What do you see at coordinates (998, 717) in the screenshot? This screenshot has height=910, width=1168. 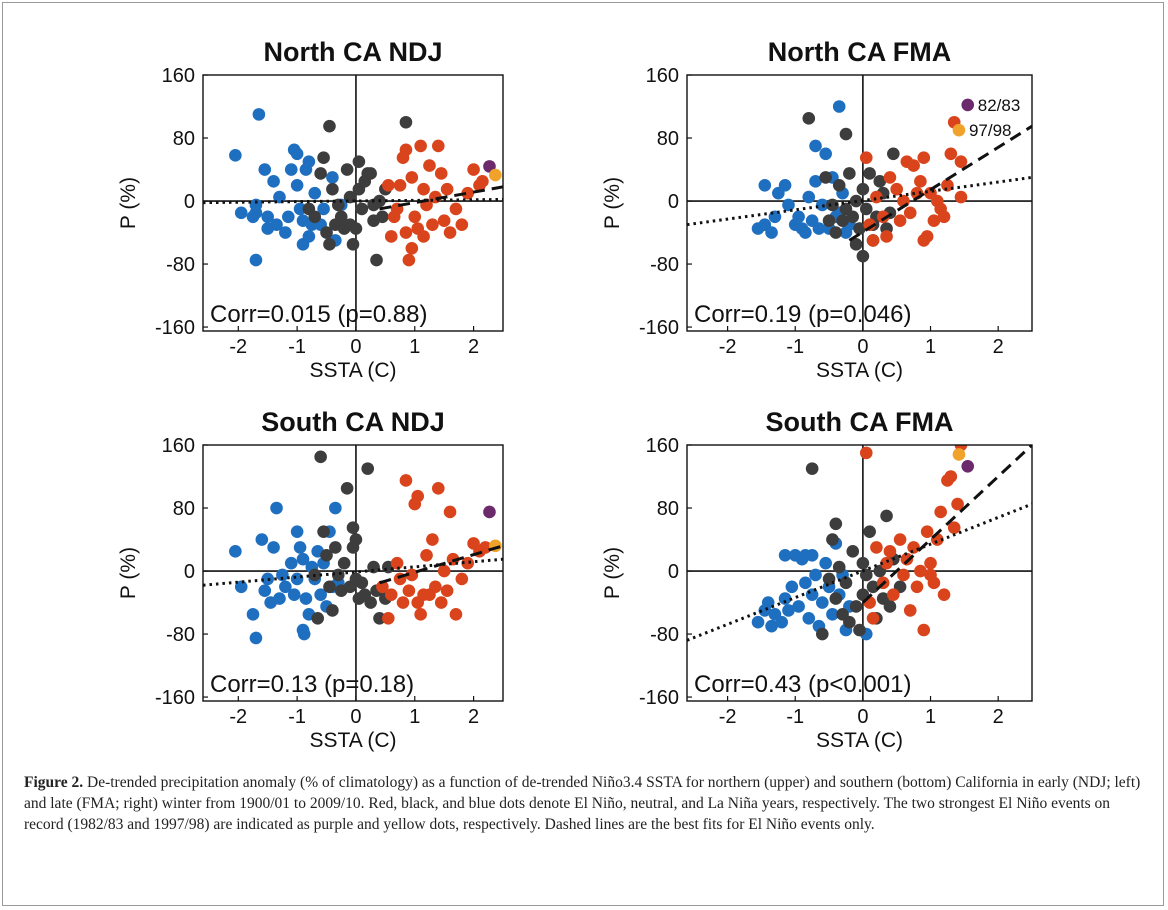 I see `x-tick-label: 2` at bounding box center [998, 717].